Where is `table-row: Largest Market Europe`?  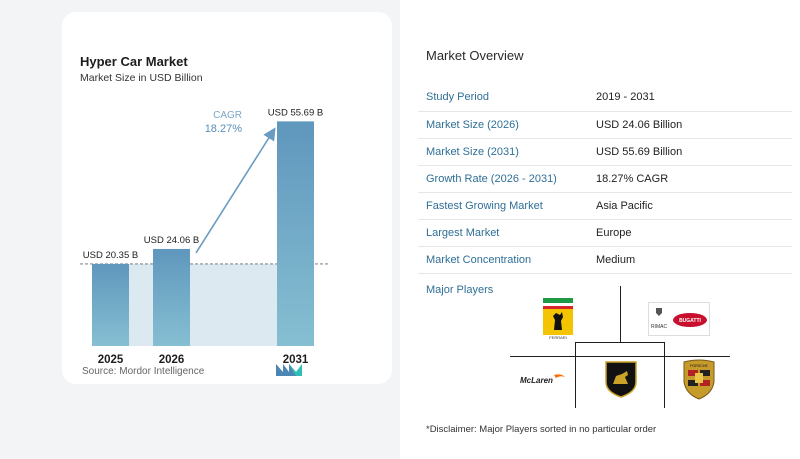 table-row: Largest Market Europe is located at coordinates (605, 233).